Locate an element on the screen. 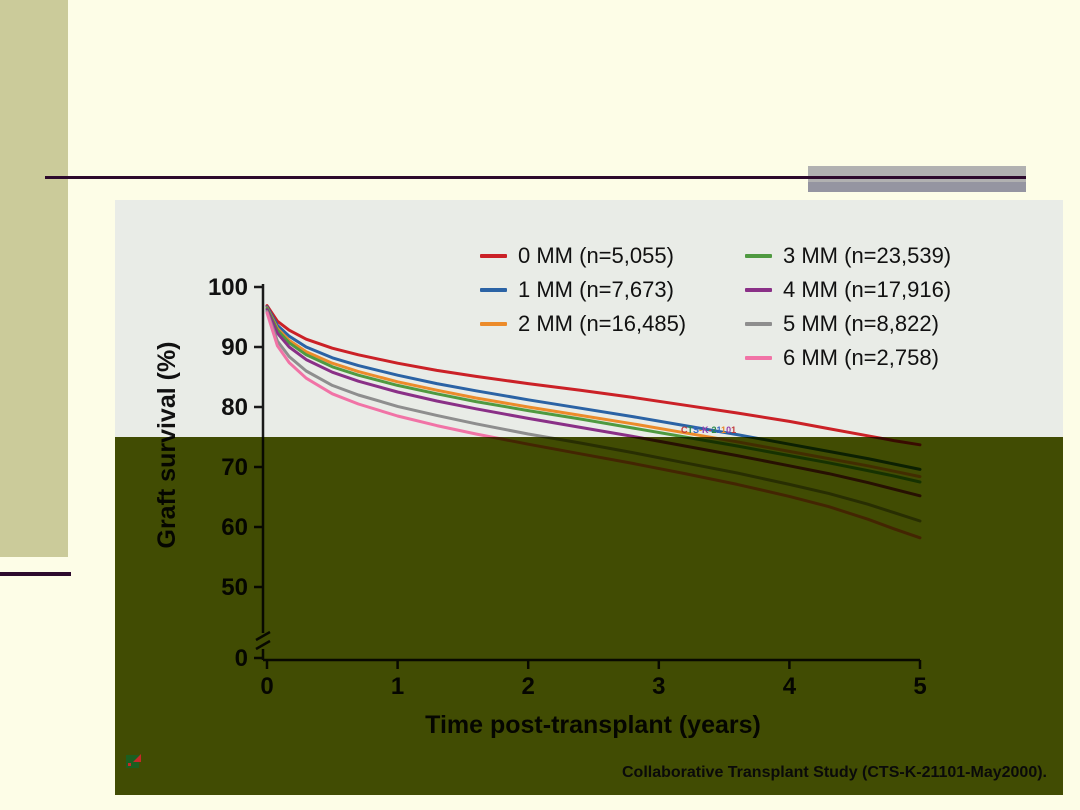  watermark-text: CTS-K-21101 is located at coordinates (708, 430).